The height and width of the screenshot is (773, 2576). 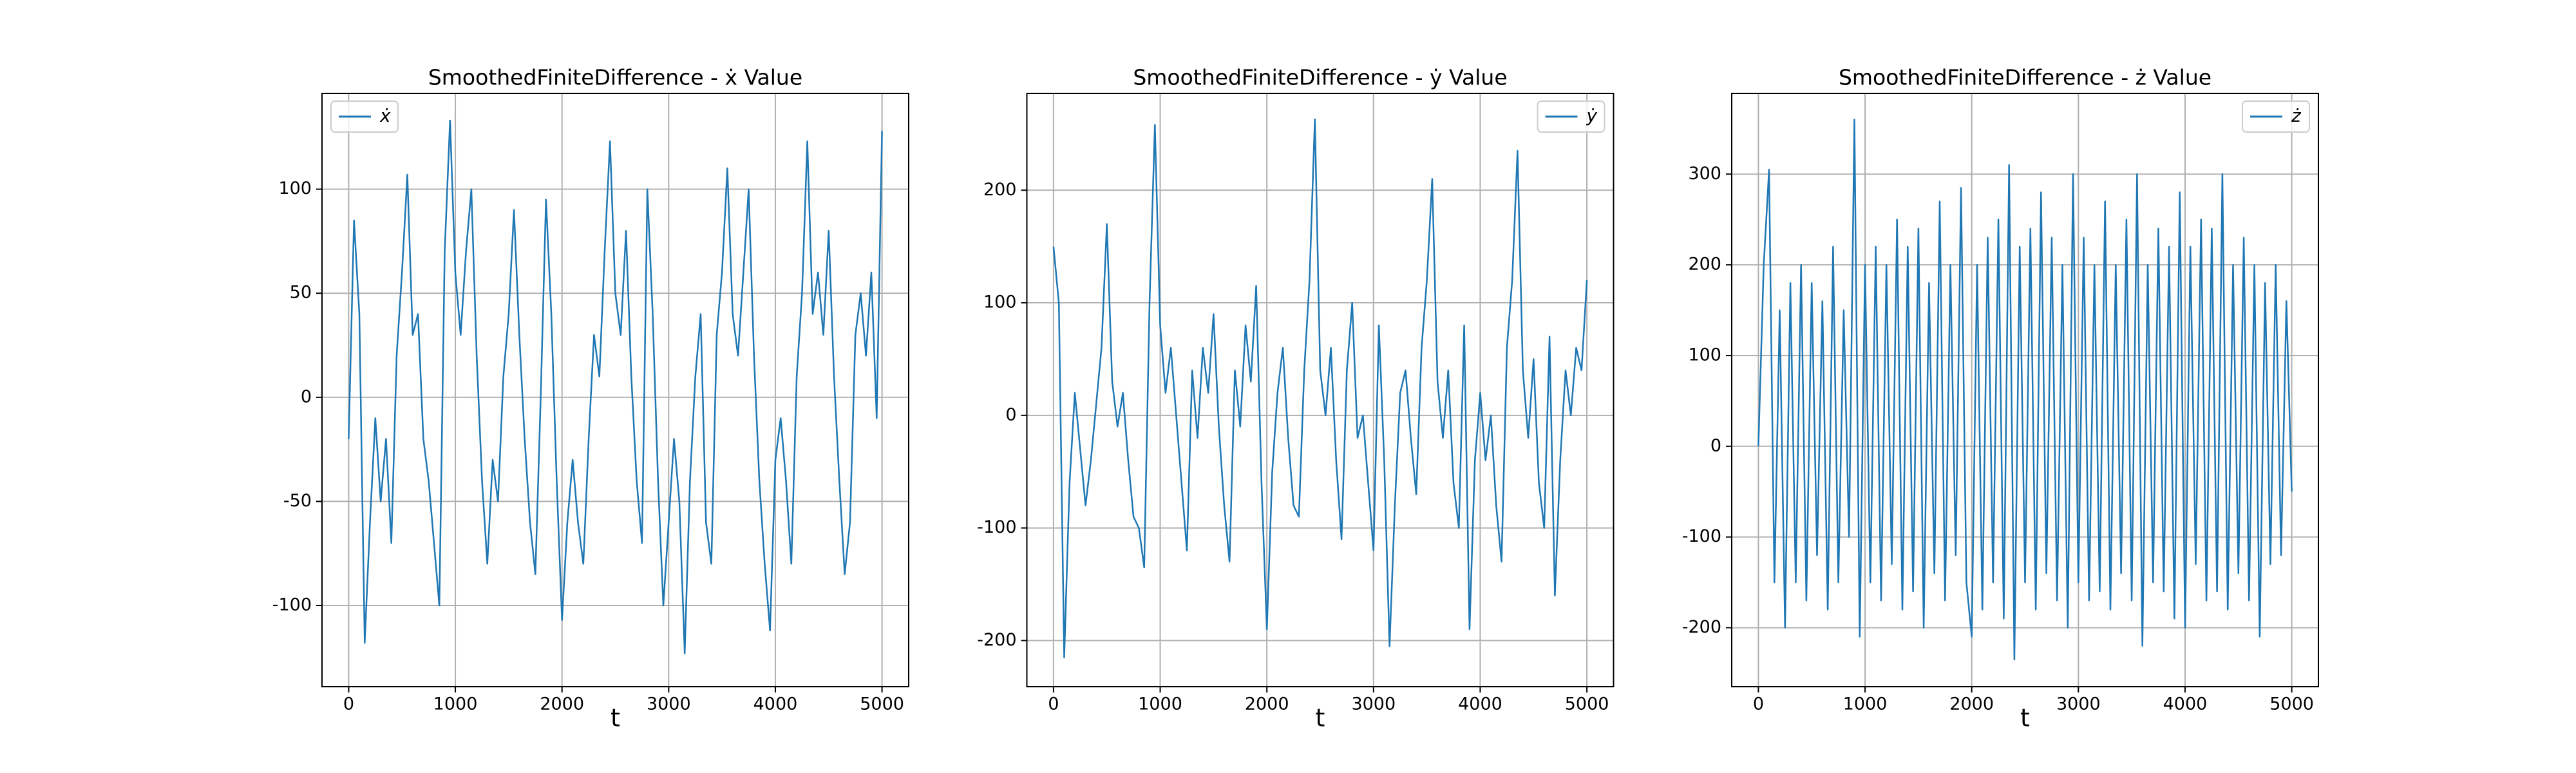 What do you see at coordinates (1320, 77) in the screenshot?
I see `chart-title: SmoothedFiniteDifference - ẏ Value` at bounding box center [1320, 77].